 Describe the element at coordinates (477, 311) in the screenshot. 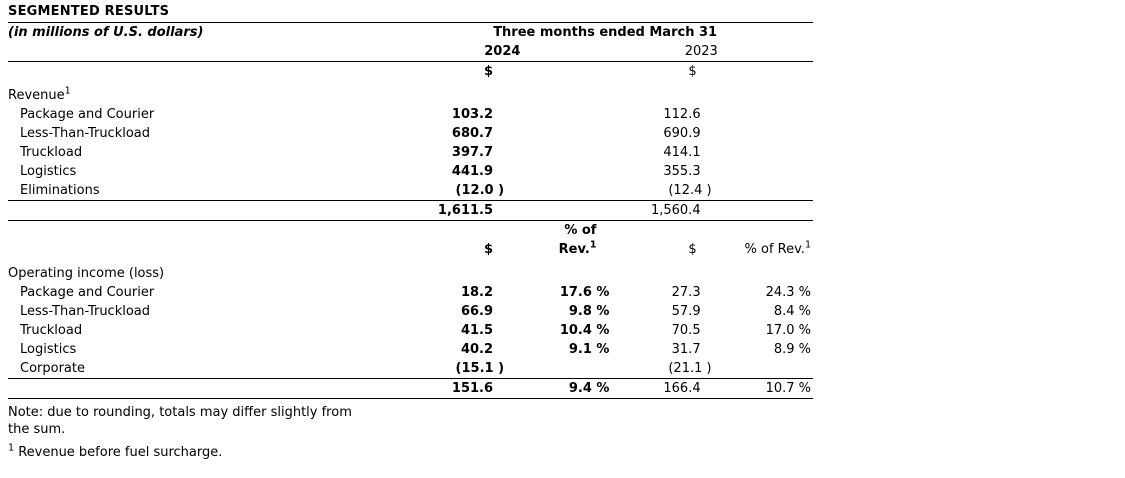

I see `cell-2024-dollar: 66.9` at that location.